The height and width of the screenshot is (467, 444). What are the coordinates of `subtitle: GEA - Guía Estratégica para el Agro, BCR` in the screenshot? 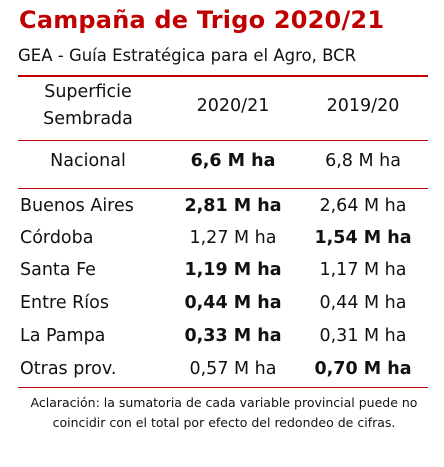 It's located at (187, 55).